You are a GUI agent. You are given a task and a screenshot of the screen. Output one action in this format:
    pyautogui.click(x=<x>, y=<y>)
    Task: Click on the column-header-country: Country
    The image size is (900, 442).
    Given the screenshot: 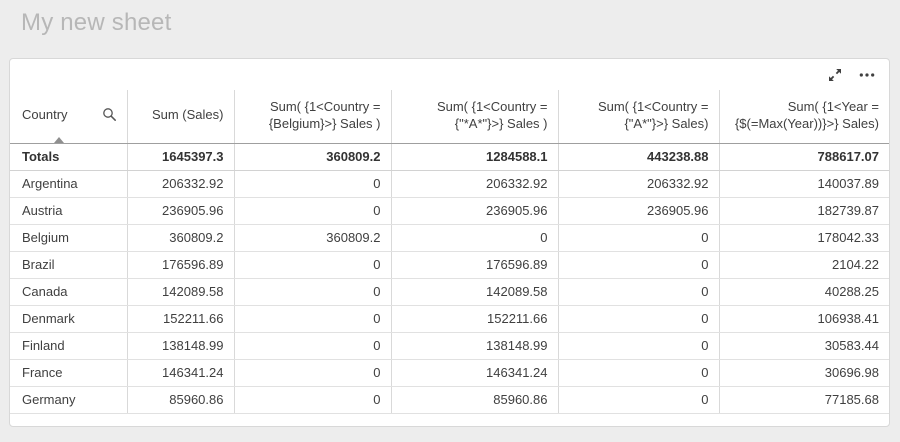 What is the action you would take?
    pyautogui.click(x=68, y=117)
    